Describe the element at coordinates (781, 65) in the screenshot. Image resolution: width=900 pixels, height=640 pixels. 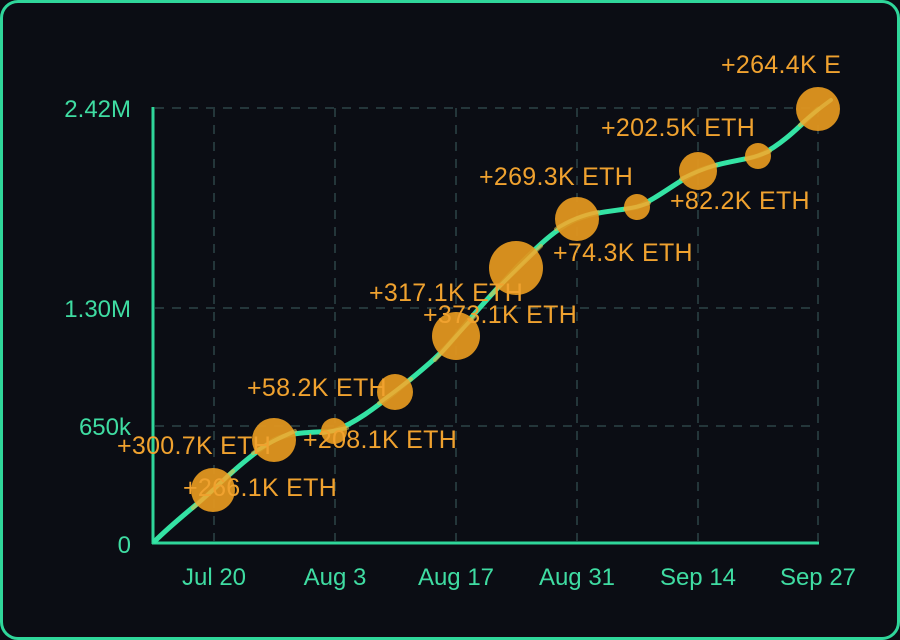
I see `bubble-label: +264.4K E` at that location.